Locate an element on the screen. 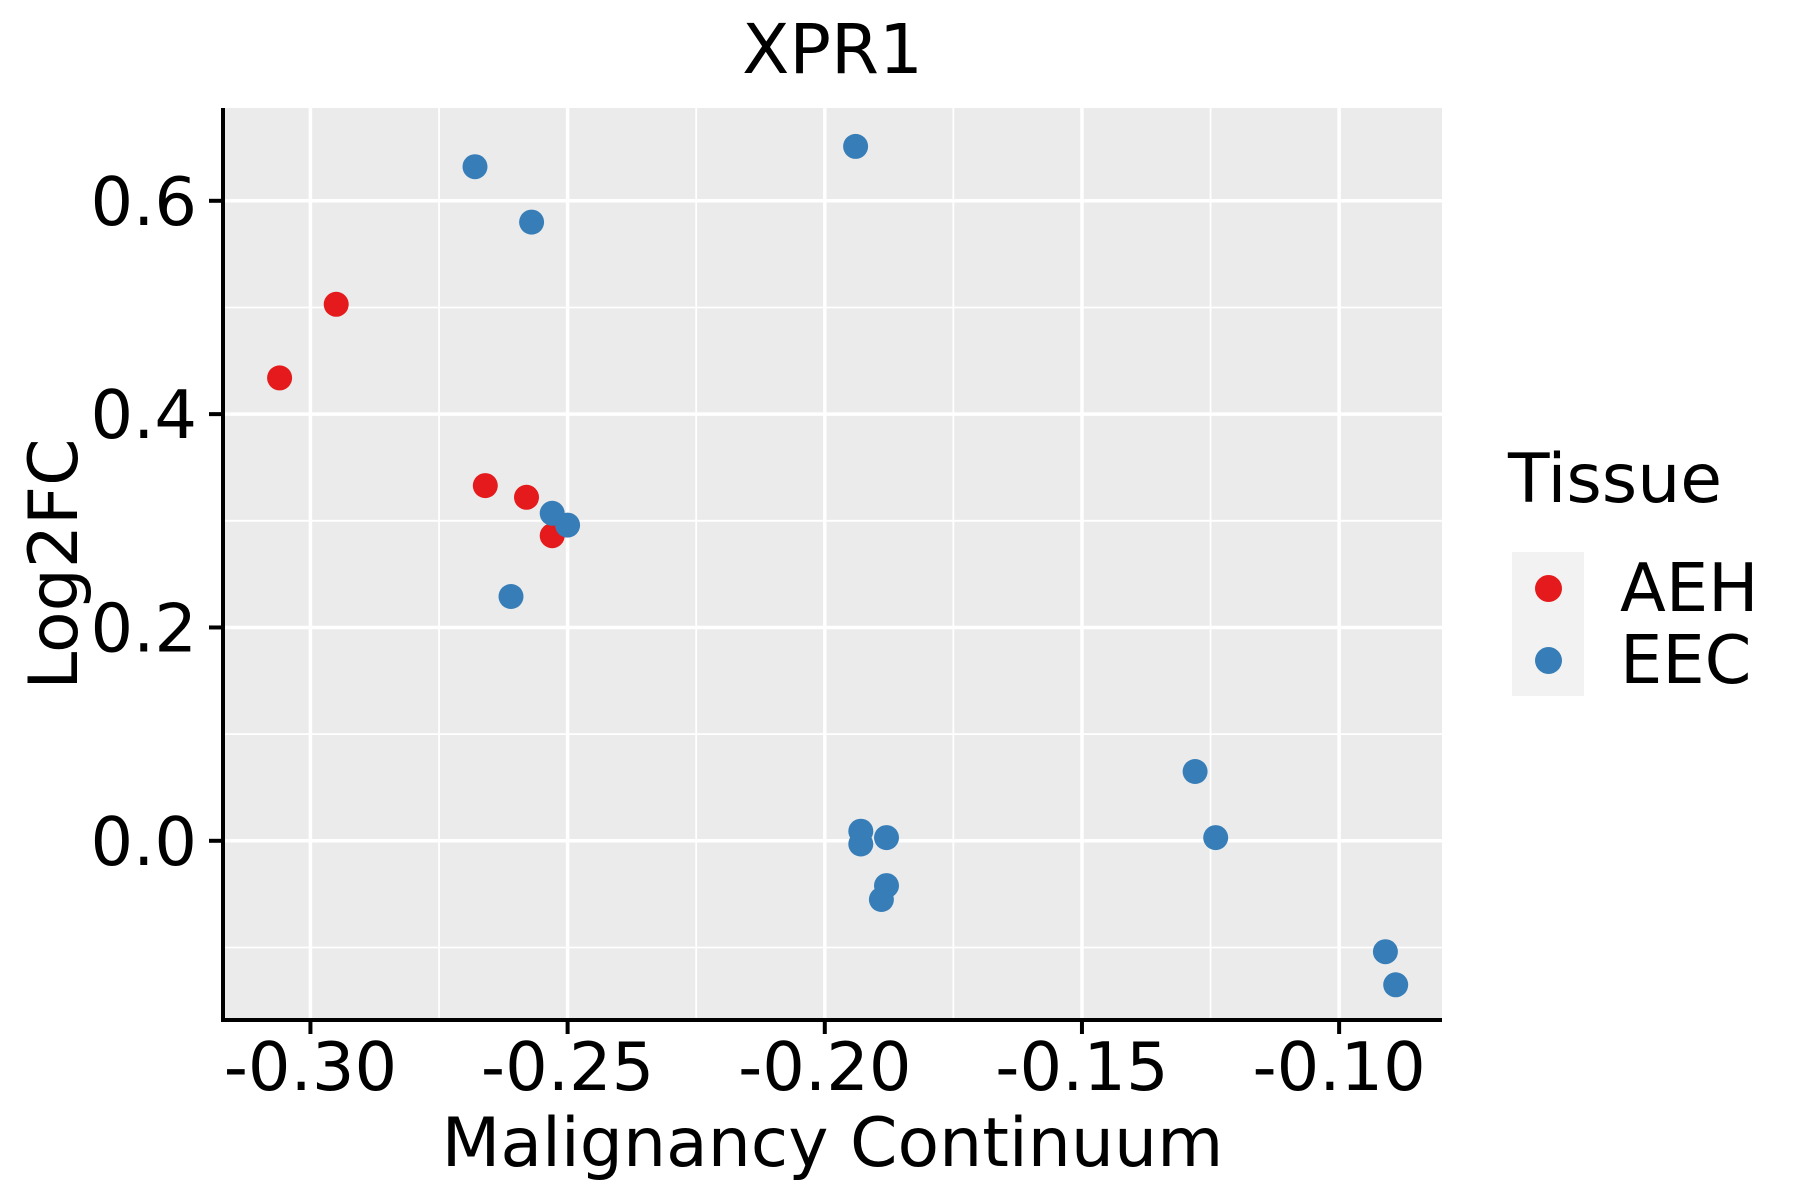  legend-key-eec is located at coordinates (1548, 660).